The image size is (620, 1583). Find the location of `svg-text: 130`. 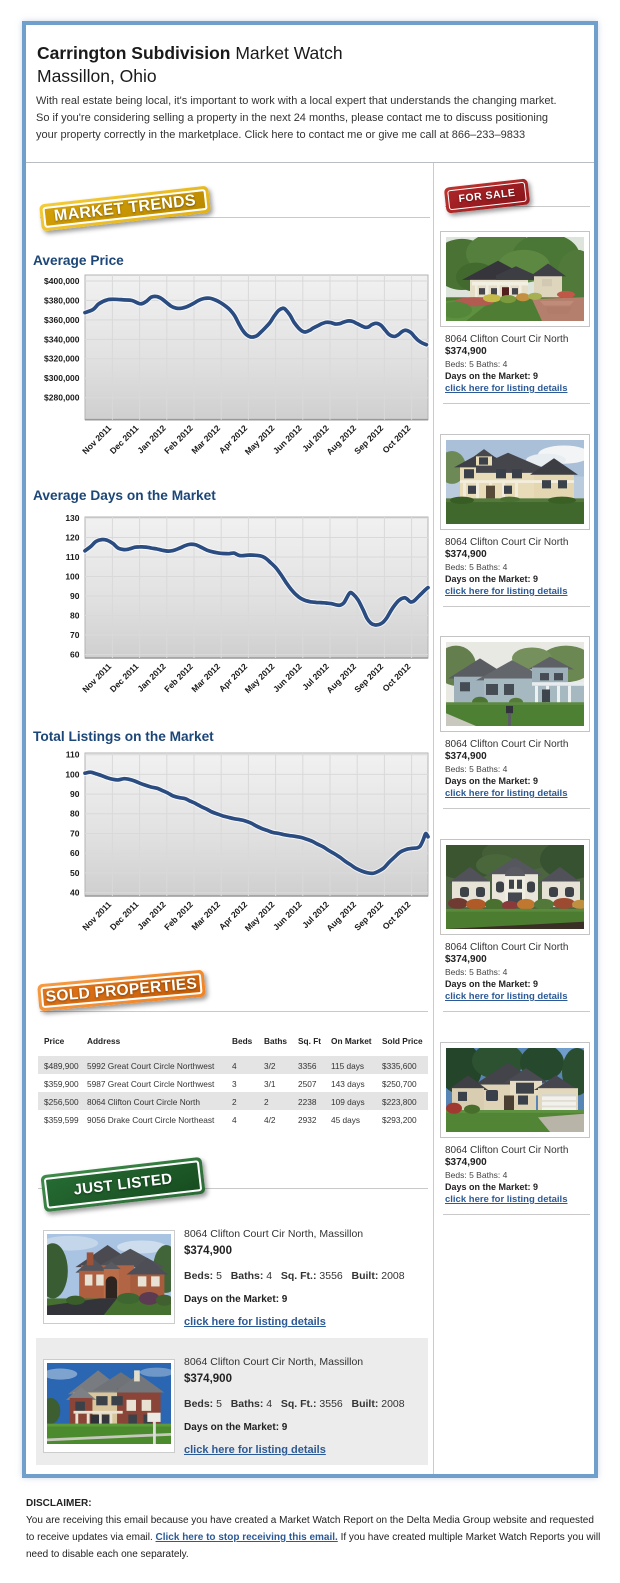

svg-text: 130 is located at coordinates (72, 518).